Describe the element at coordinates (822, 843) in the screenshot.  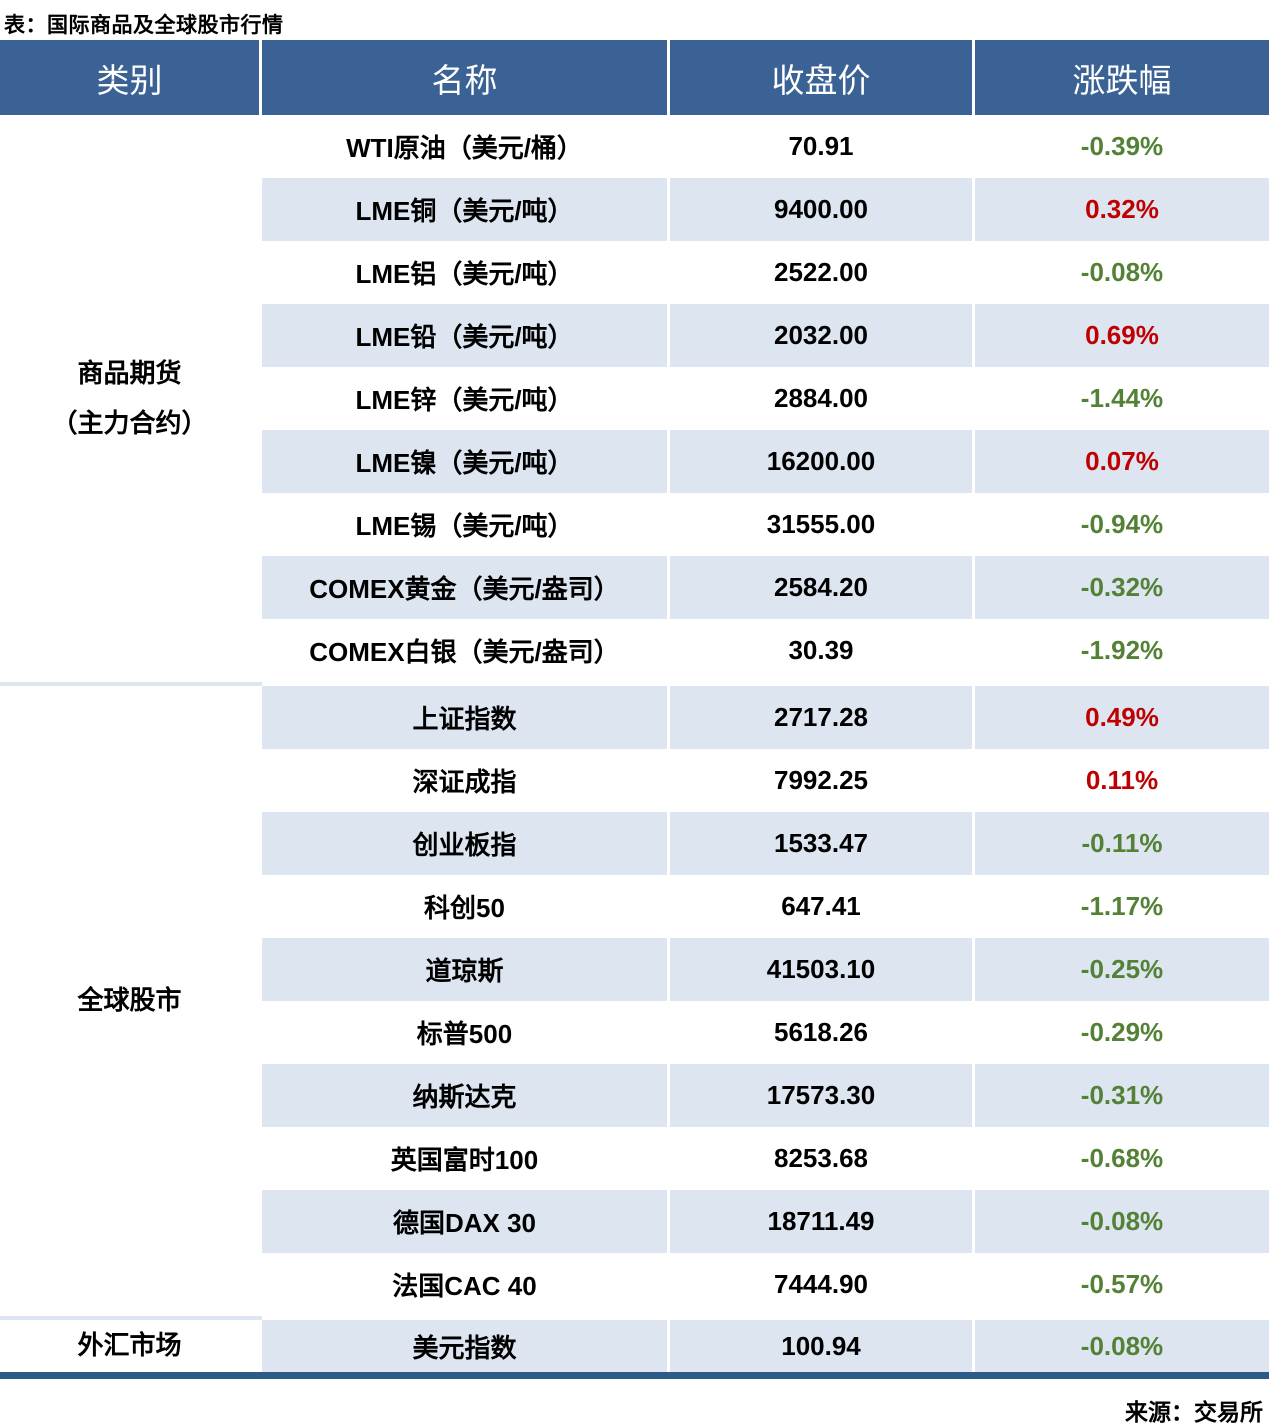
I see `close-price: 1533.47` at that location.